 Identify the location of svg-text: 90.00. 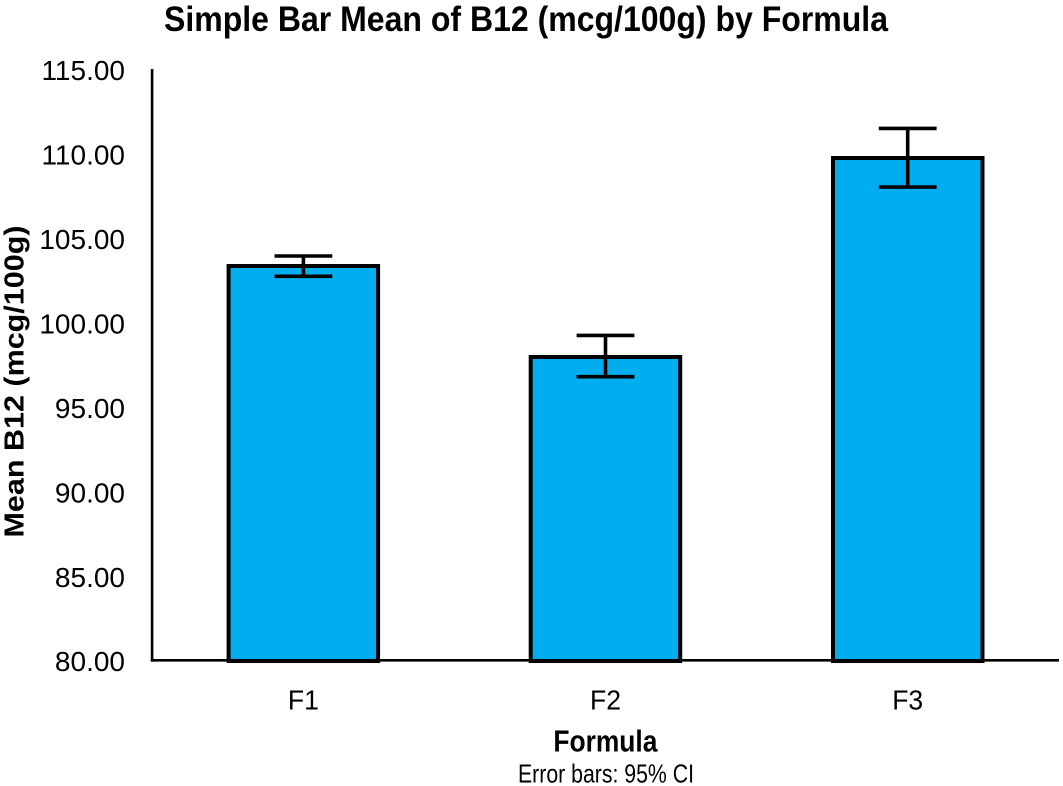
(90, 492).